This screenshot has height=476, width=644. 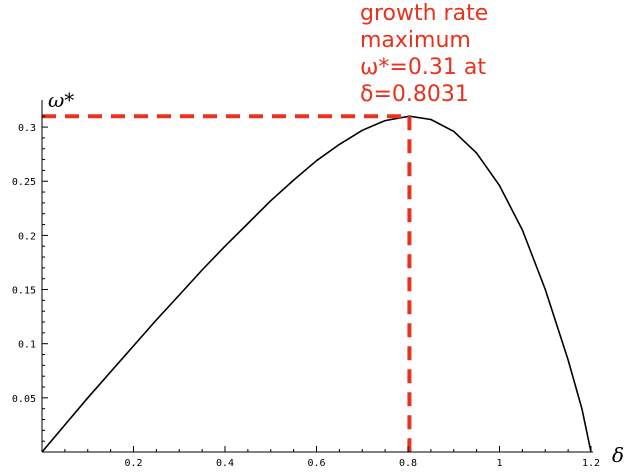 What do you see at coordinates (27, 128) in the screenshot?
I see `y-tick-label: 0.3` at bounding box center [27, 128].